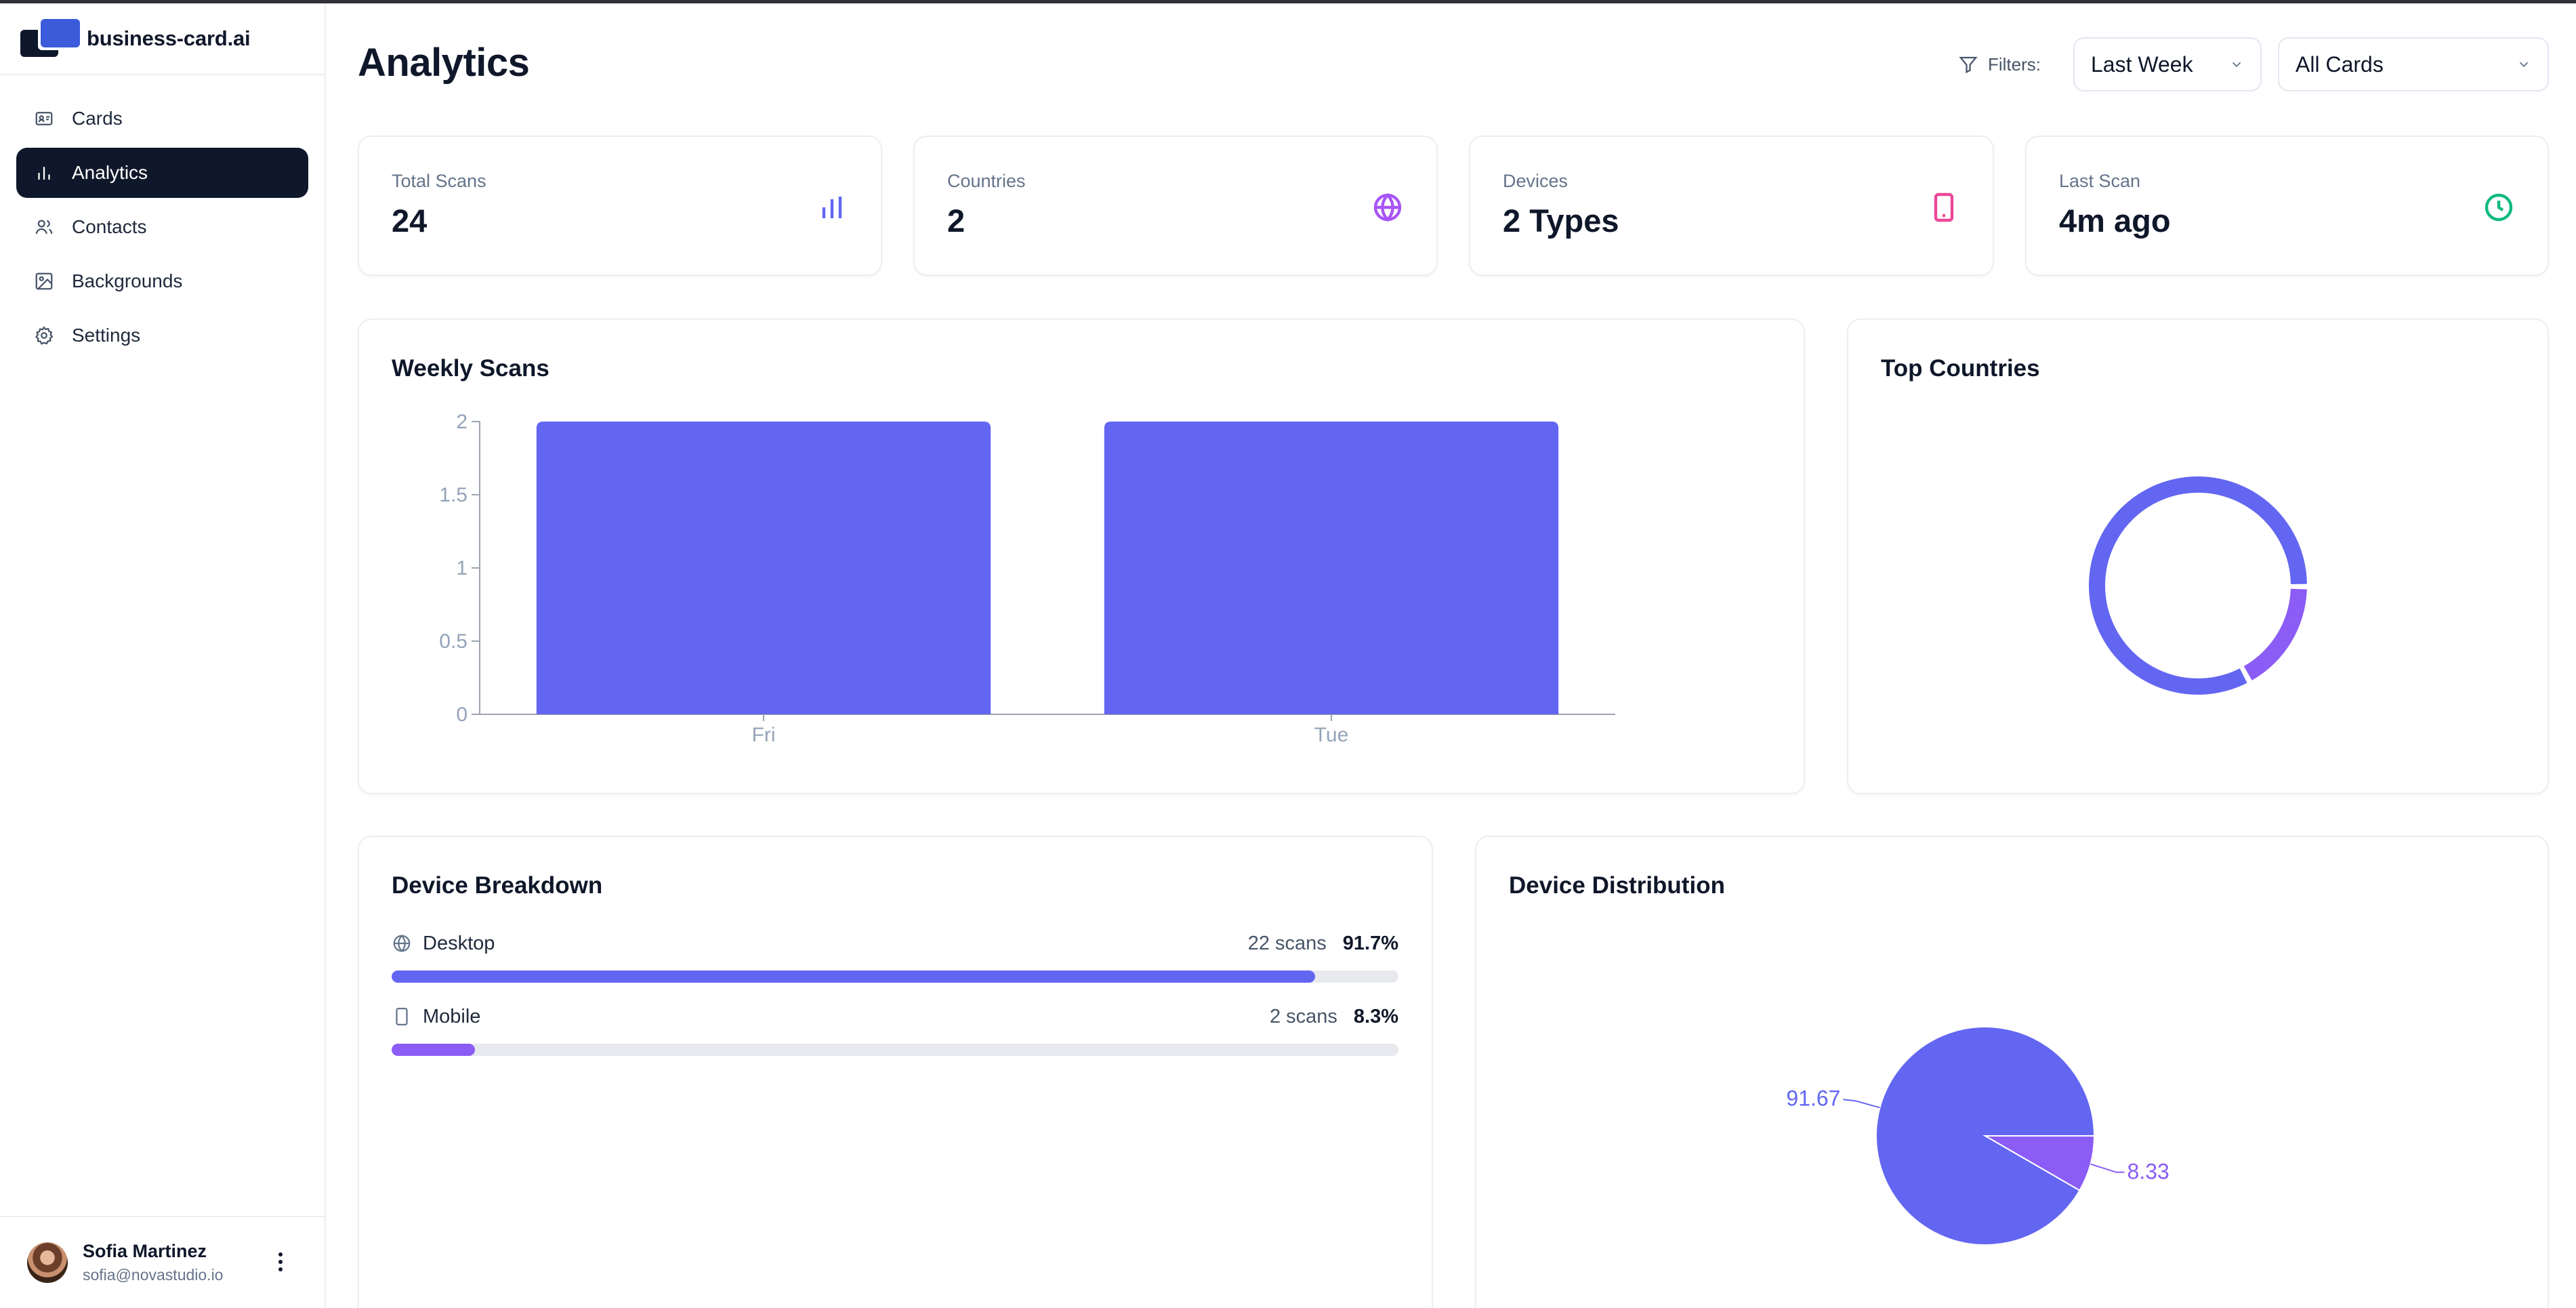 The width and height of the screenshot is (2576, 1308). Describe the element at coordinates (1331, 735) in the screenshot. I see `x-tick-label: Tue` at that location.